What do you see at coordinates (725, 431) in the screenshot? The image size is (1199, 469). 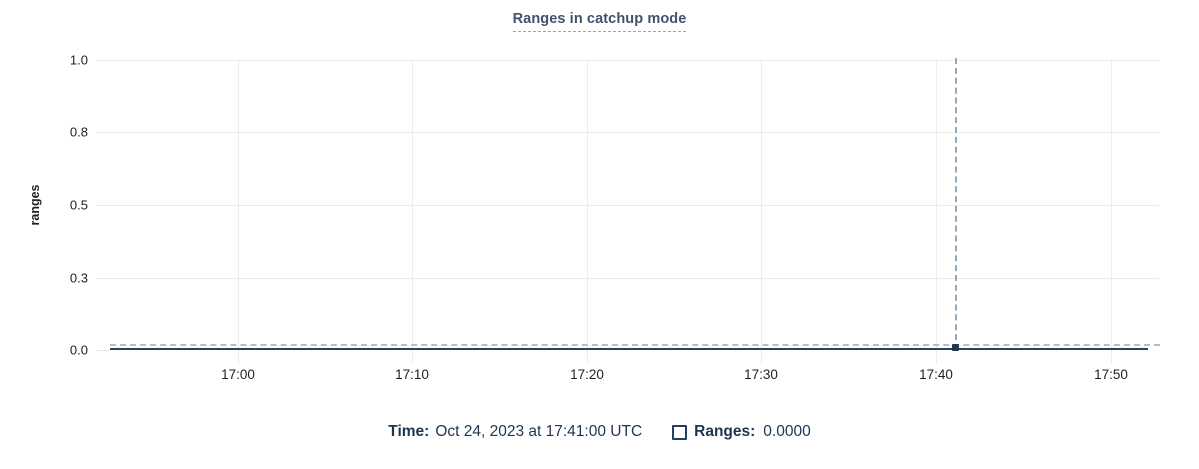 I see `ranges-label: Ranges:` at bounding box center [725, 431].